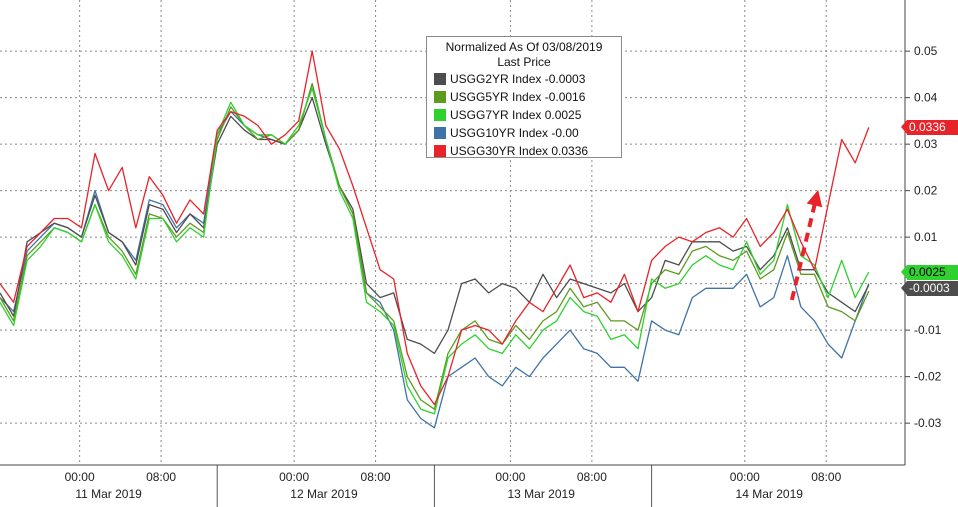 The height and width of the screenshot is (507, 958). I want to click on legend-title-line2: Last Price, so click(524, 62).